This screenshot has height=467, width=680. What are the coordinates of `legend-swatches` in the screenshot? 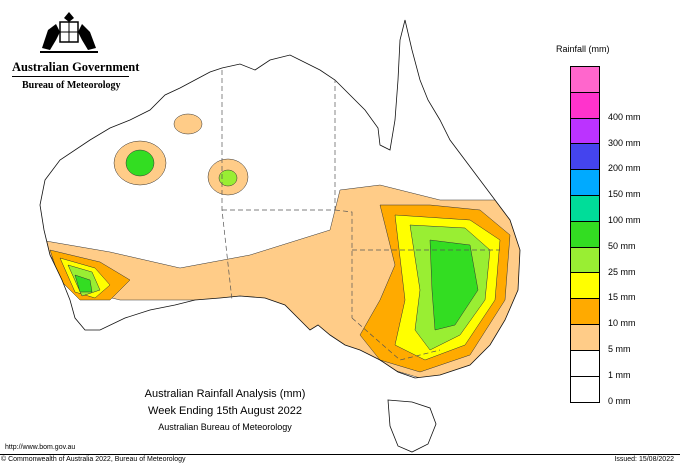 It's located at (585, 235).